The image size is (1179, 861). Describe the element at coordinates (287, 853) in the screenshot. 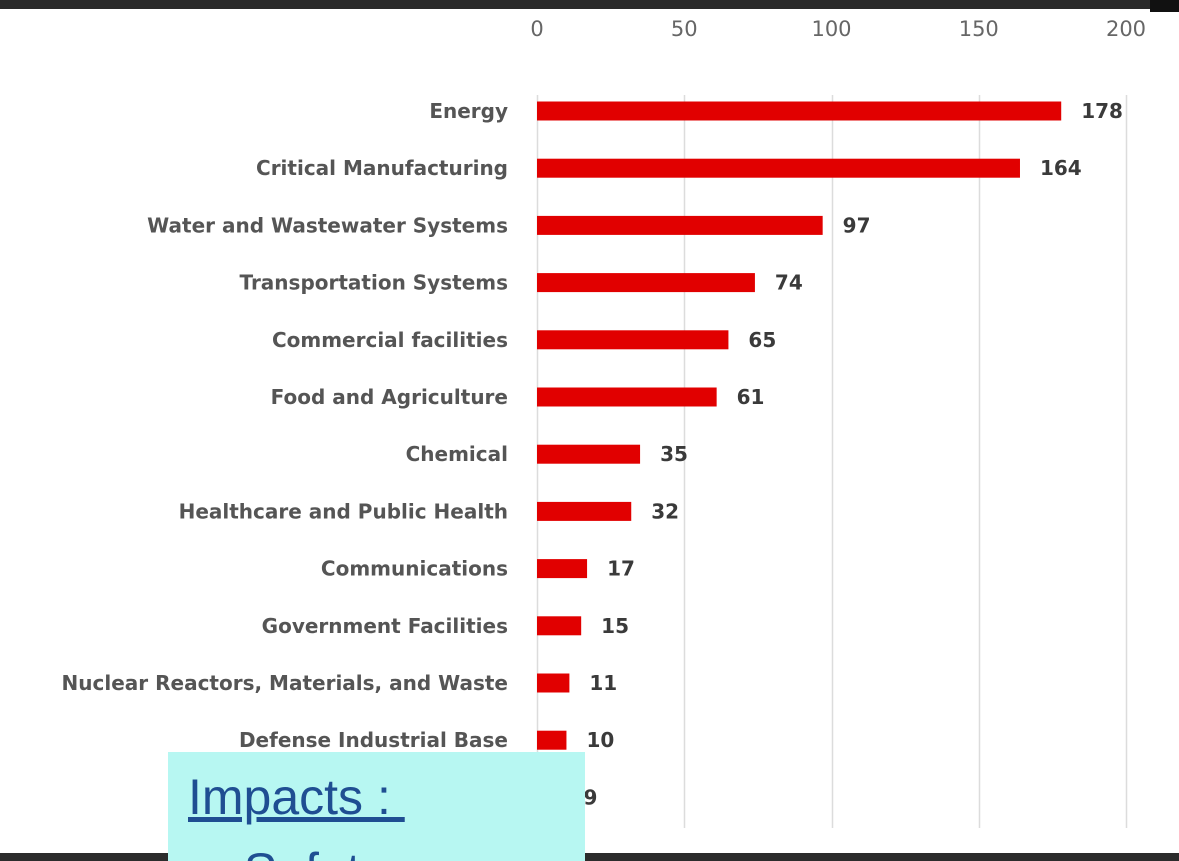

I see `impacts-next-line: ➢ Safety` at that location.